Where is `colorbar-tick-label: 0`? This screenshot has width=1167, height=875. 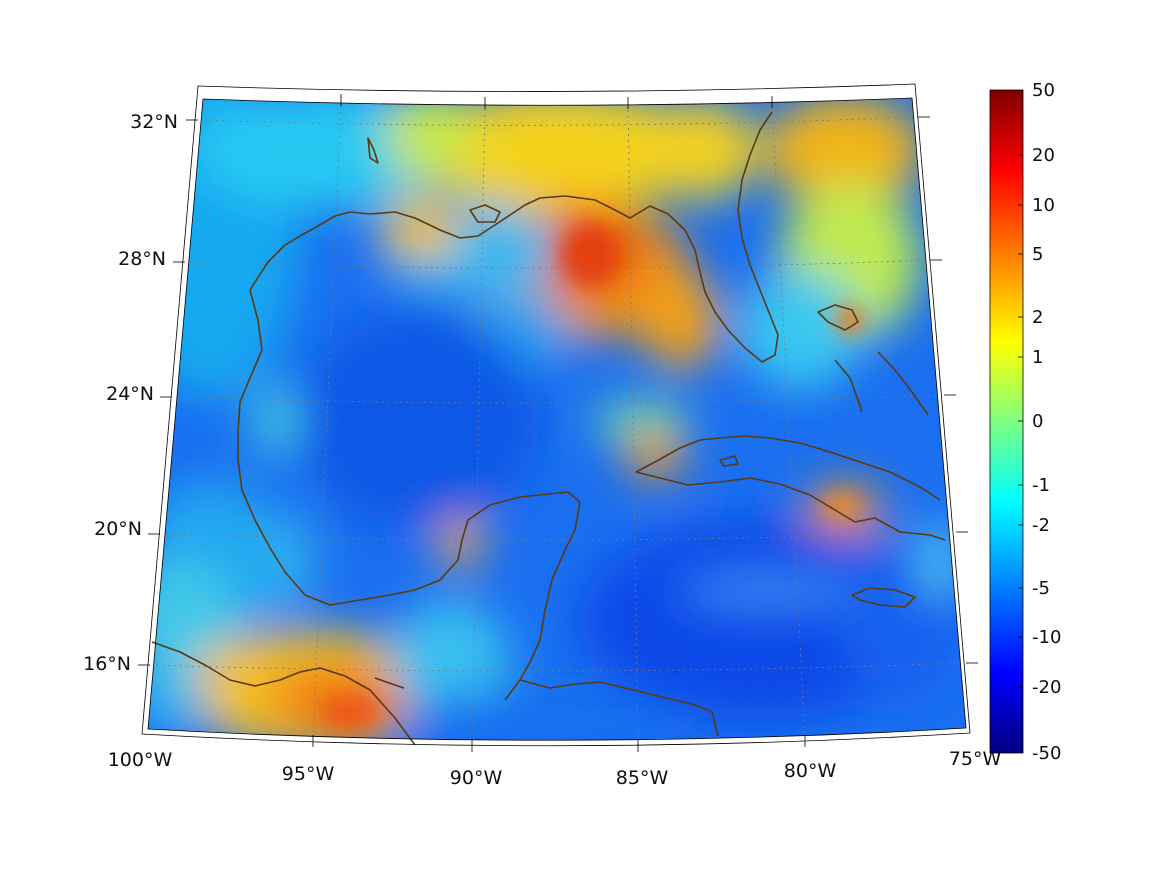 colorbar-tick-label: 0 is located at coordinates (1037, 421).